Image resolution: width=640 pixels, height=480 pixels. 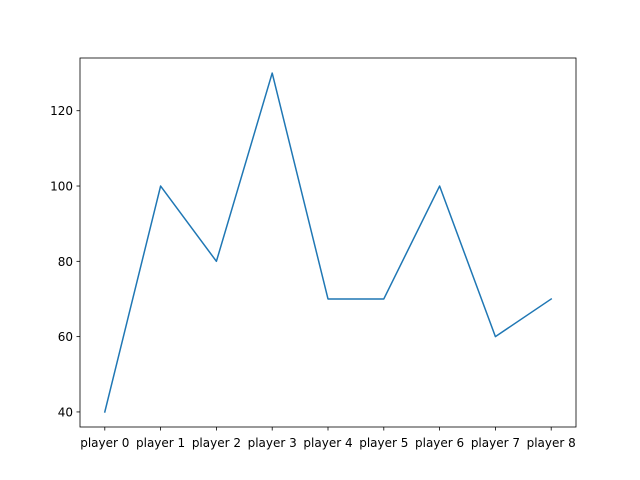 I want to click on x-tick-label: player 1, so click(x=160, y=443).